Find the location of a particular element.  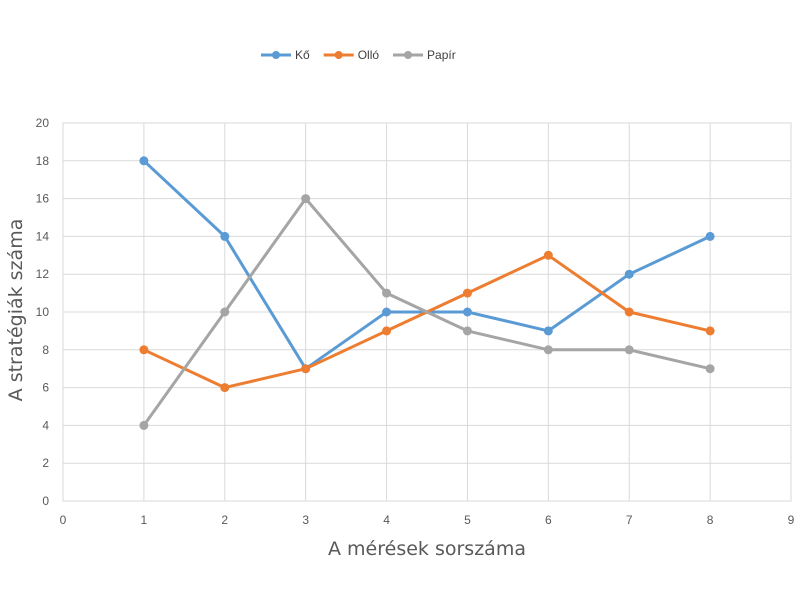

y-tick-label: 4 is located at coordinates (45, 425).